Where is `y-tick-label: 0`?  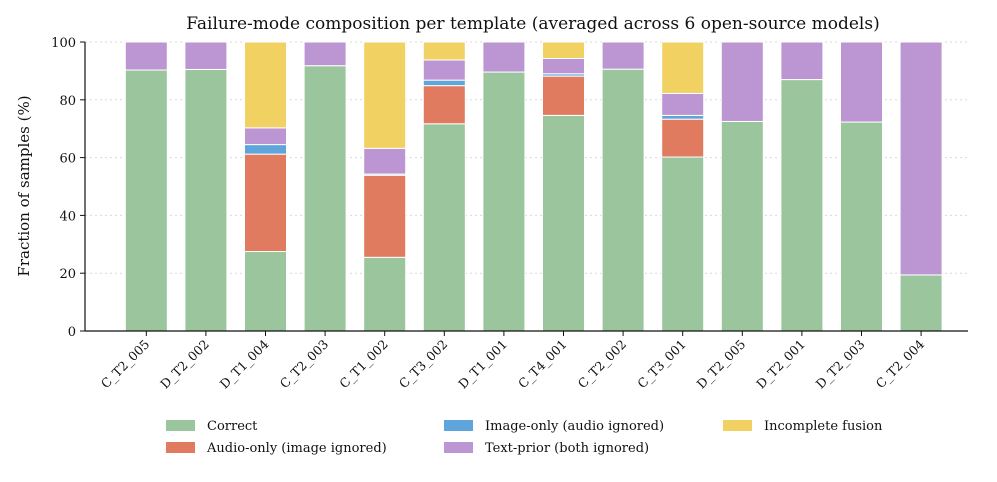
y-tick-label: 0 is located at coordinates (72, 332).